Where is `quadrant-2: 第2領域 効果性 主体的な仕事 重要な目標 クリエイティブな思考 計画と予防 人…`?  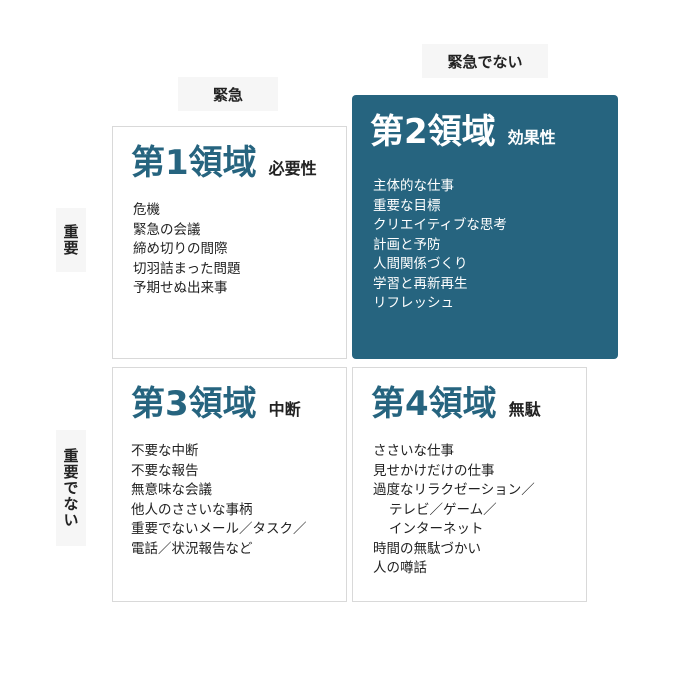 quadrant-2: 第2領域 効果性 主体的な仕事 重要な目標 クリエイティブな思考 計画と予防 人… is located at coordinates (485, 227).